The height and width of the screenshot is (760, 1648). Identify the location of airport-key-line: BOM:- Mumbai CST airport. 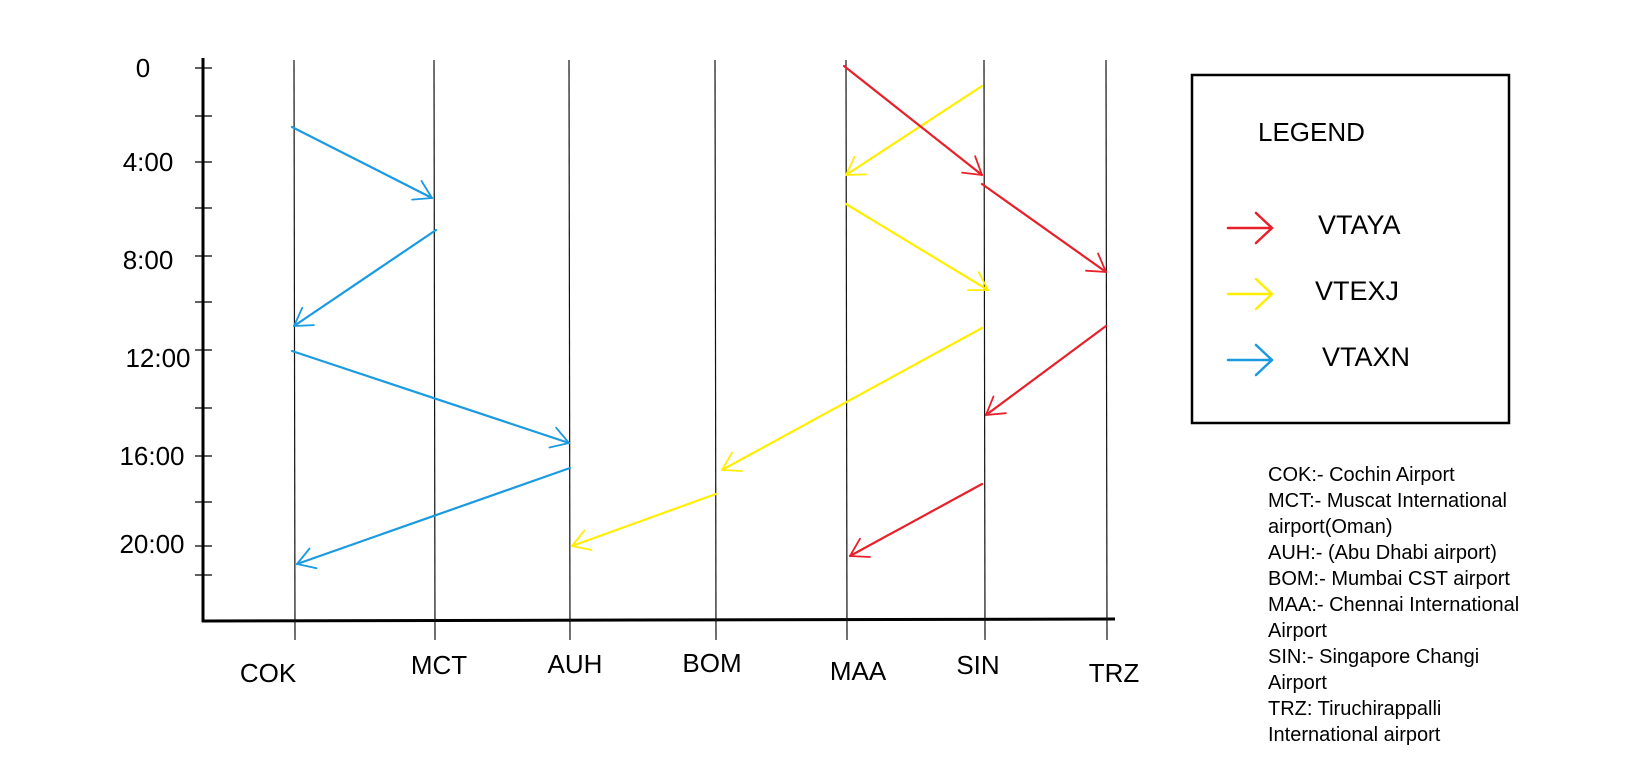
(1389, 579).